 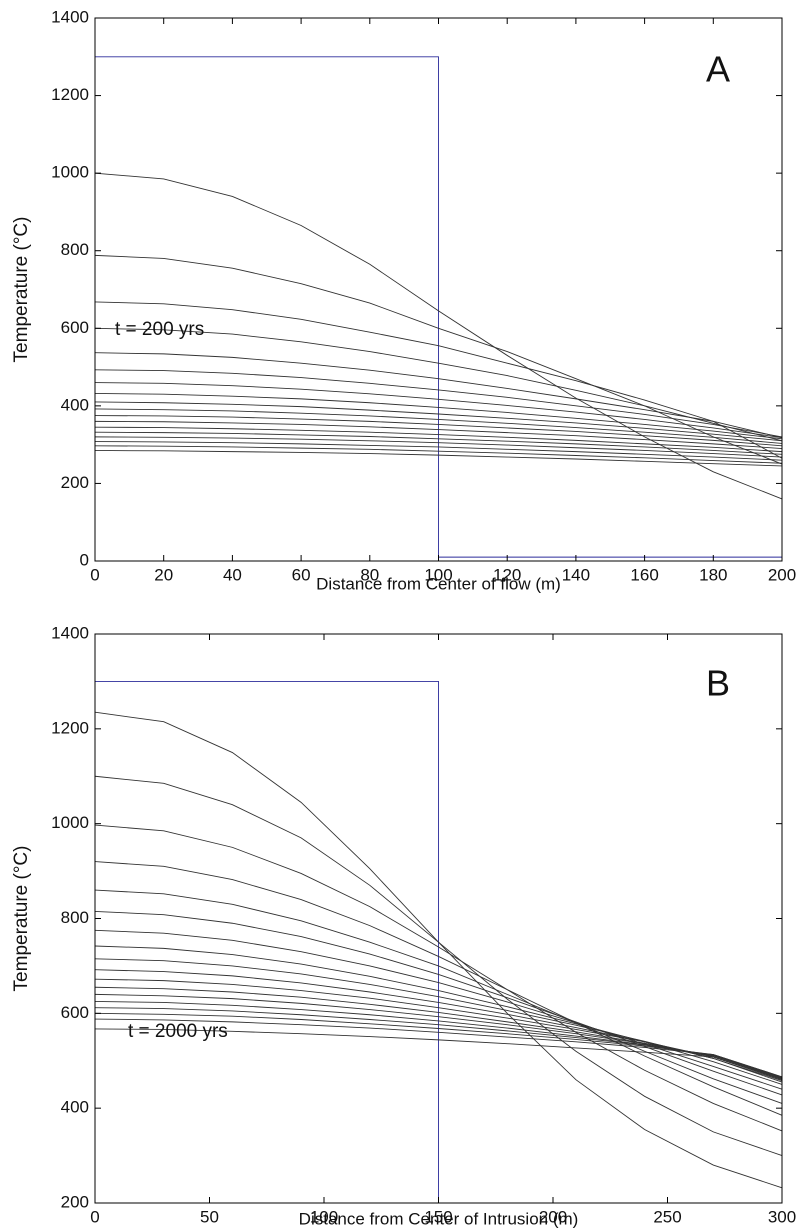 I want to click on x-tick-label: 180, so click(x=713, y=574).